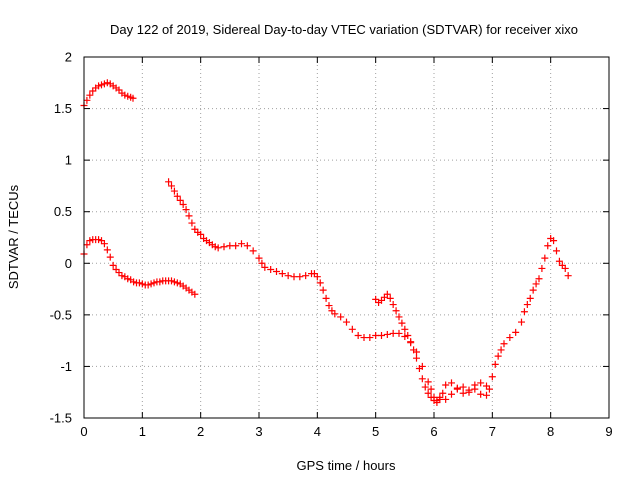  Describe the element at coordinates (200, 431) in the screenshot. I see `x-tick-label: 2` at that location.